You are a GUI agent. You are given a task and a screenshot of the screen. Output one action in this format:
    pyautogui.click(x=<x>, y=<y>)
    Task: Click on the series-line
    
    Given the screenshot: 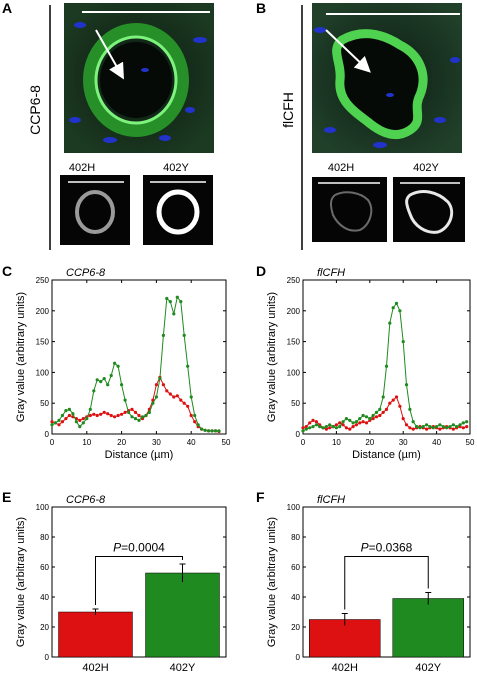 What is the action you would take?
    pyautogui.click(x=384, y=367)
    